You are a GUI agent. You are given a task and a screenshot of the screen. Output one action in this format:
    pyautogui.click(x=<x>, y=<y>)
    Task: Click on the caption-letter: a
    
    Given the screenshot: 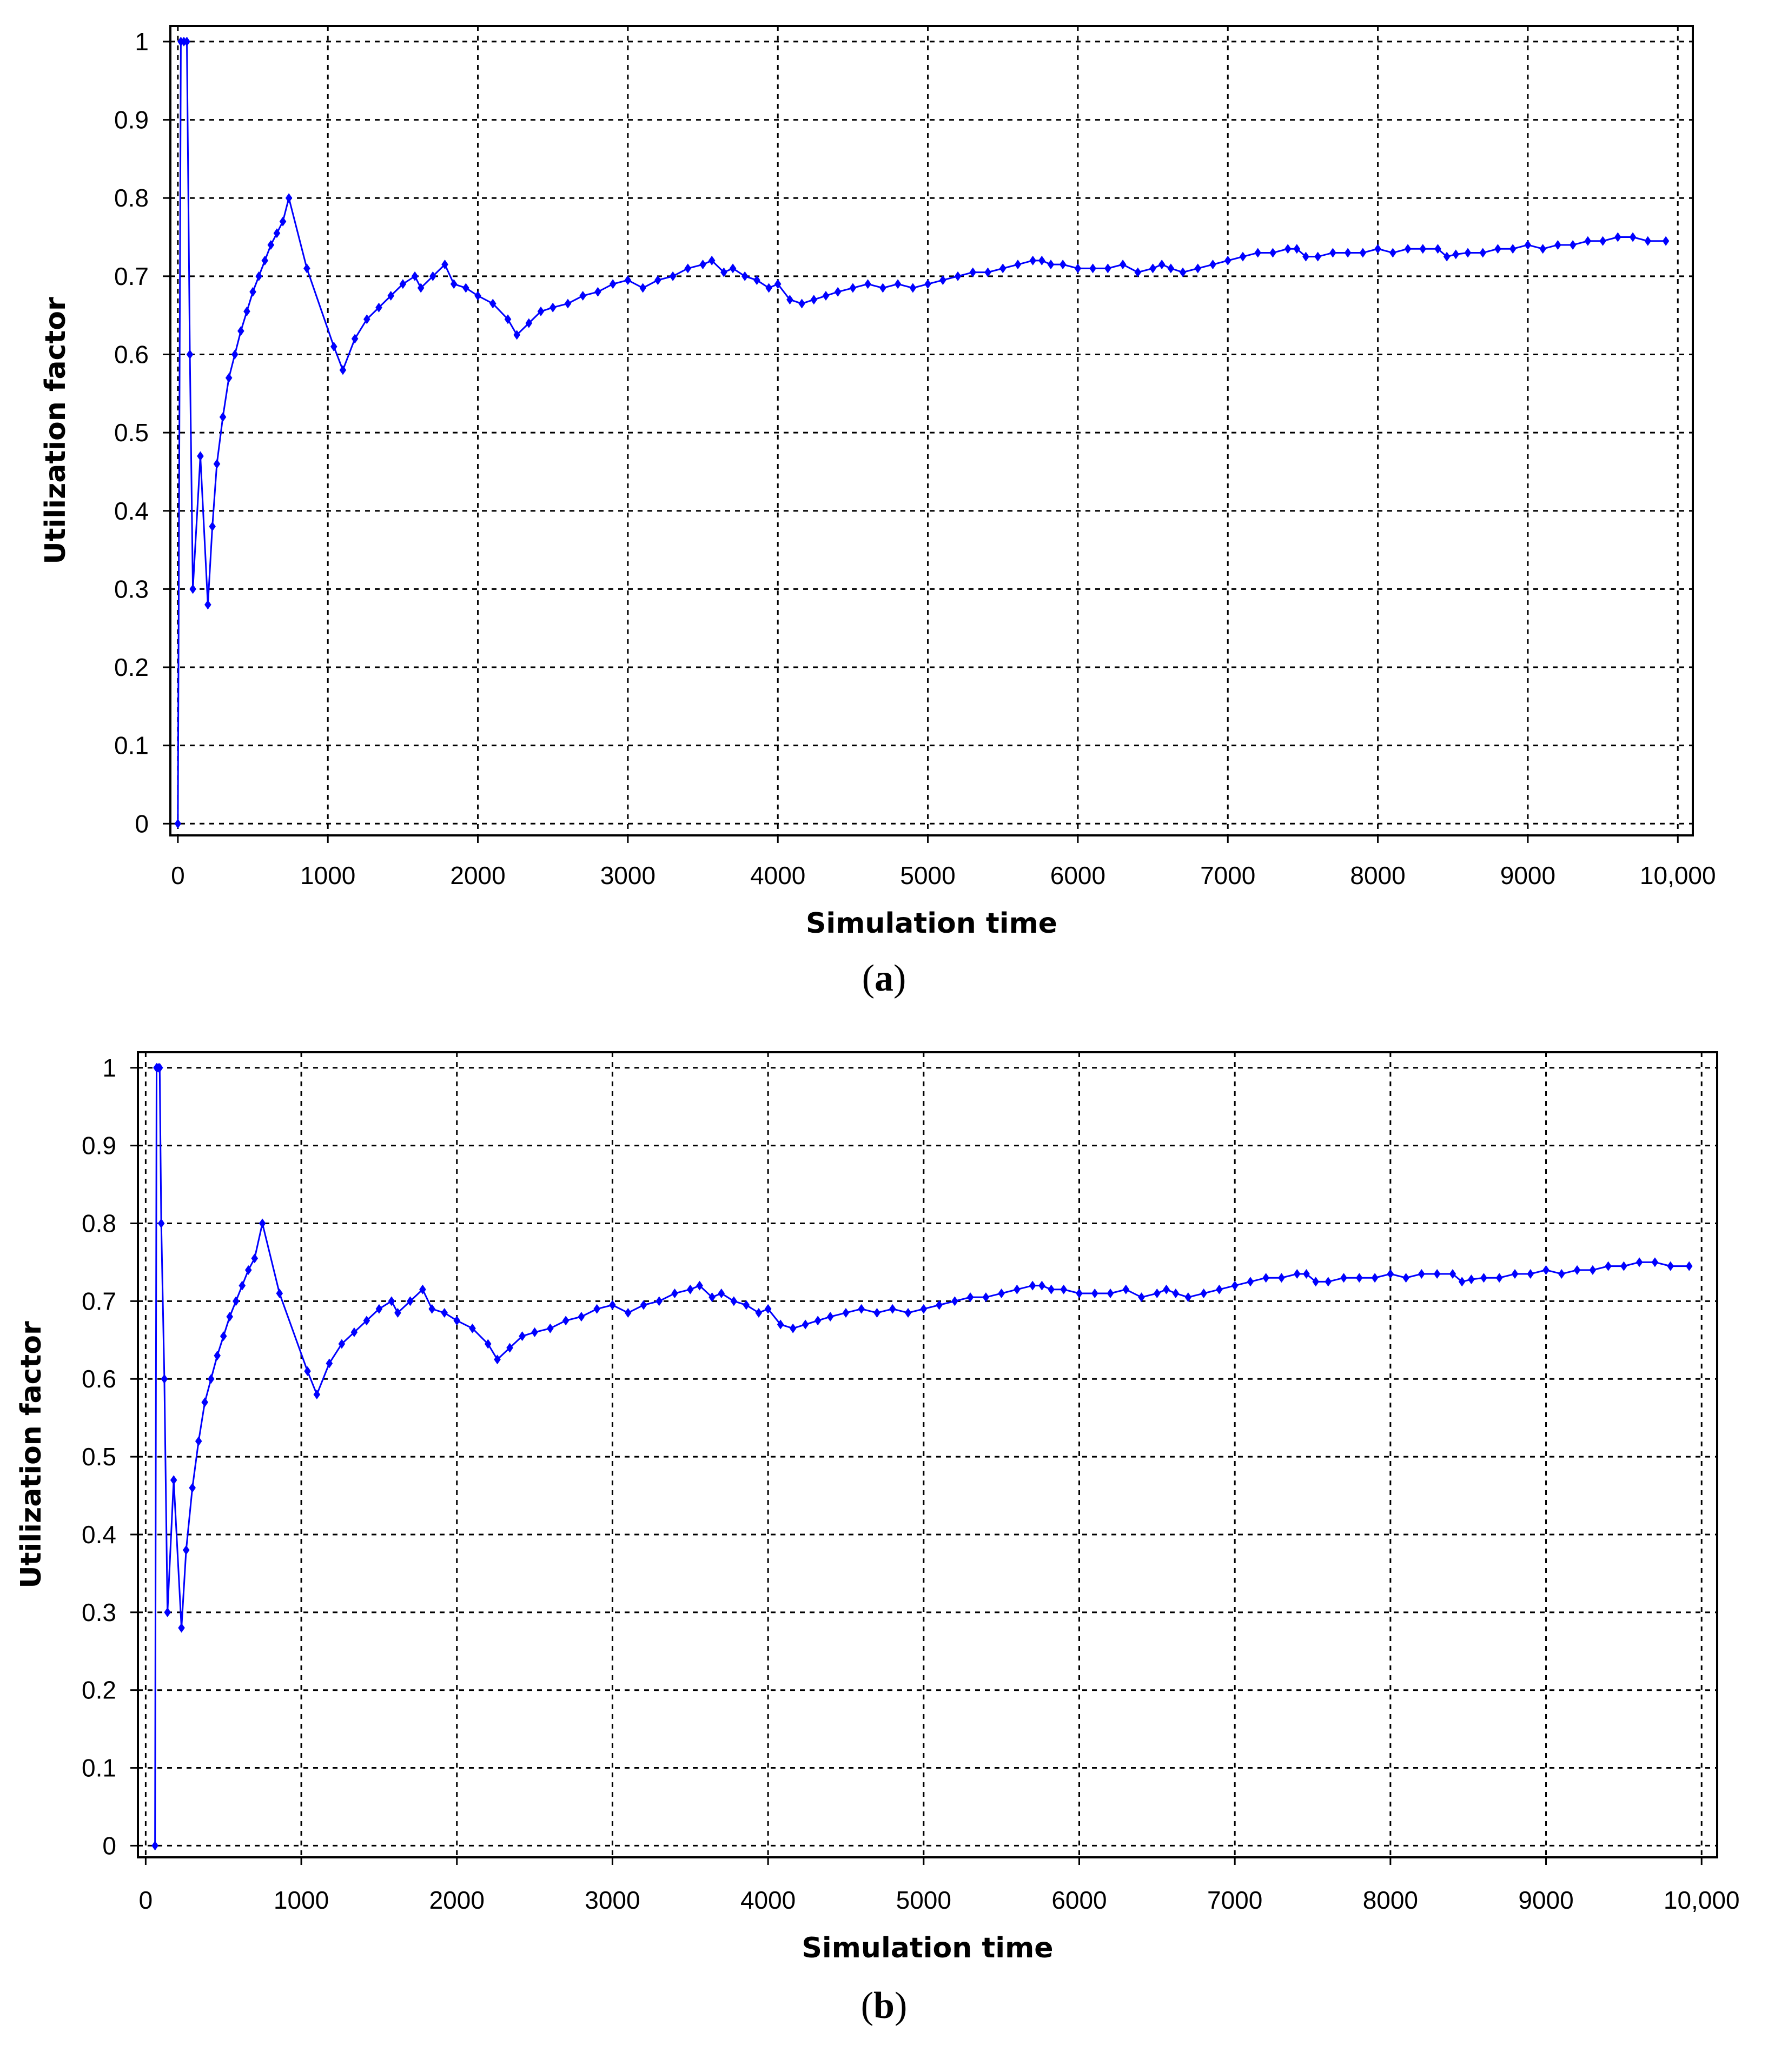 What is the action you would take?
    pyautogui.click(x=884, y=978)
    